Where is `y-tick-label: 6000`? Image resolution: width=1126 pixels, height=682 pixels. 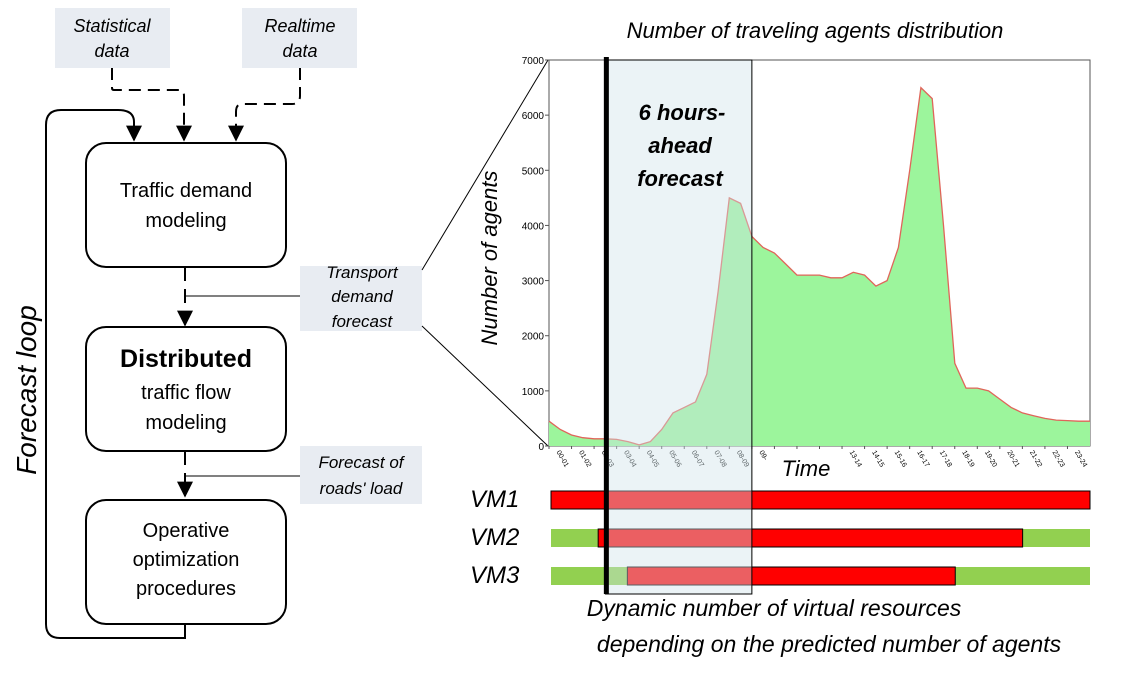
y-tick-label: 6000 is located at coordinates (533, 116).